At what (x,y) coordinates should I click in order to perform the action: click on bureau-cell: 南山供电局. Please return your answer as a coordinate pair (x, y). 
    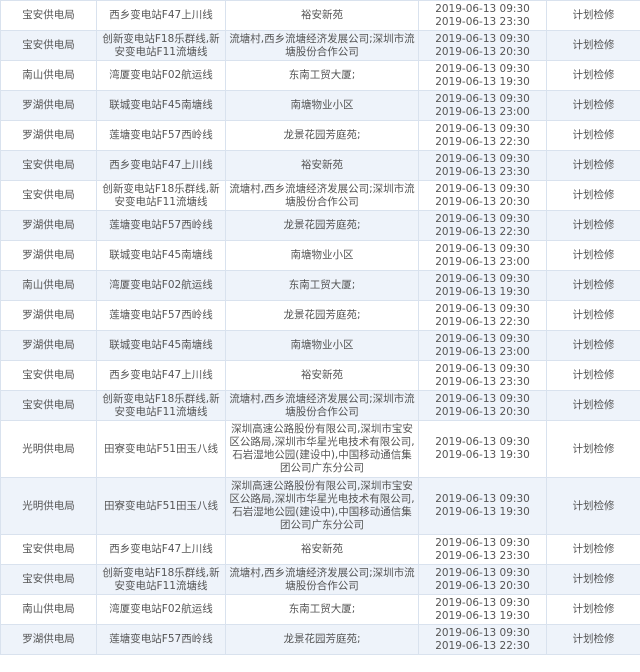
    Looking at the image, I should click on (48, 285).